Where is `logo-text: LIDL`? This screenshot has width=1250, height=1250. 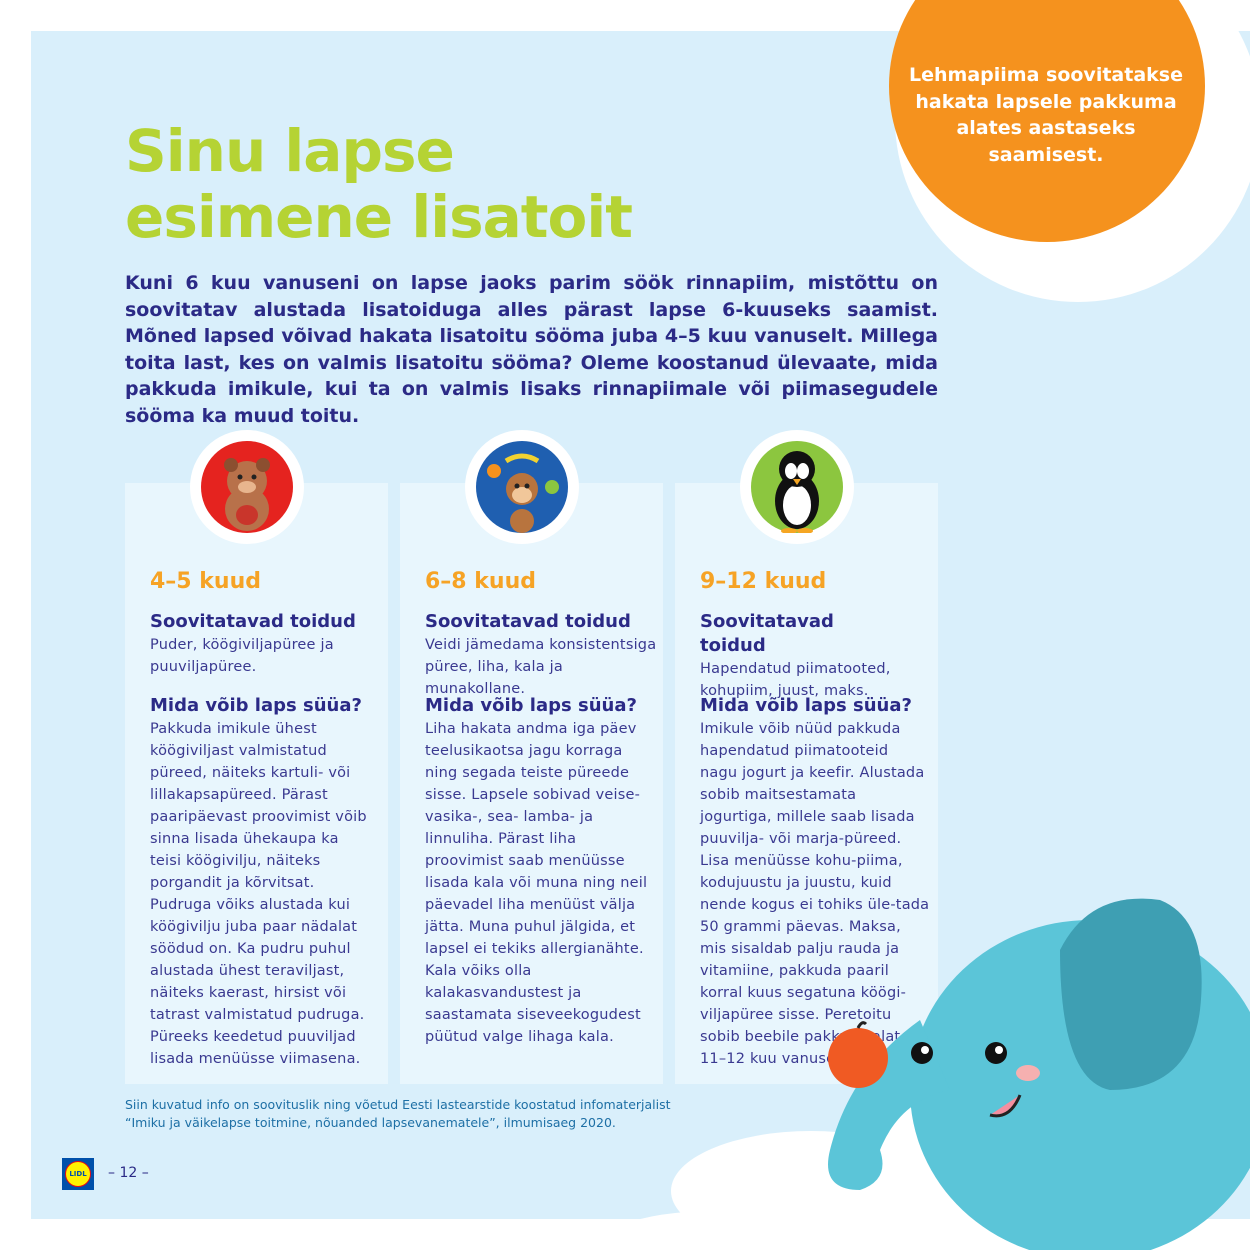
logo-text: LIDL is located at coordinates (78, 1174).